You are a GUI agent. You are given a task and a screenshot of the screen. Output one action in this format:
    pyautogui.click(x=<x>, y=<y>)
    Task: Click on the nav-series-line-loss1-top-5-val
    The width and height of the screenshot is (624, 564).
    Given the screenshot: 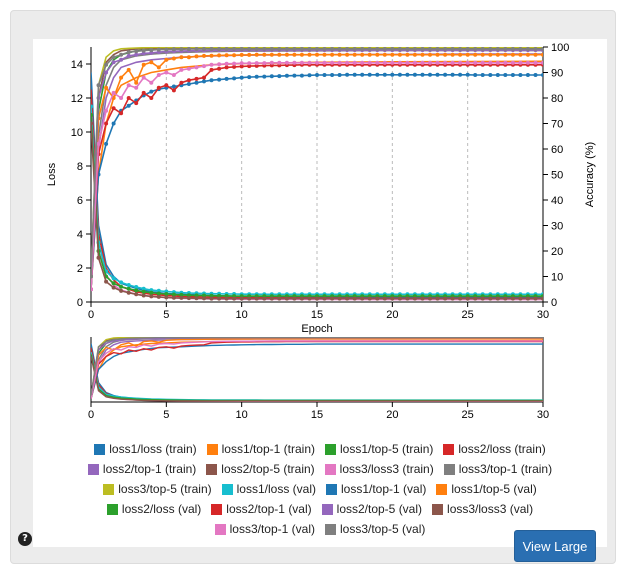 What is the action you would take?
    pyautogui.click(x=317, y=367)
    